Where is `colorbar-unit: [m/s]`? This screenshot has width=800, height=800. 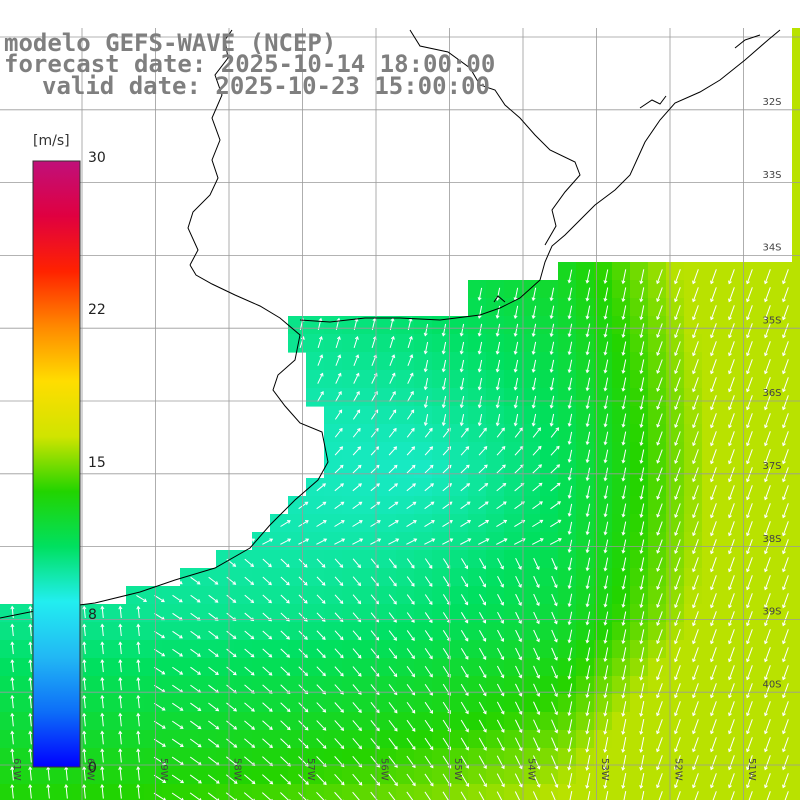
colorbar-unit: [m/s] is located at coordinates (51, 141).